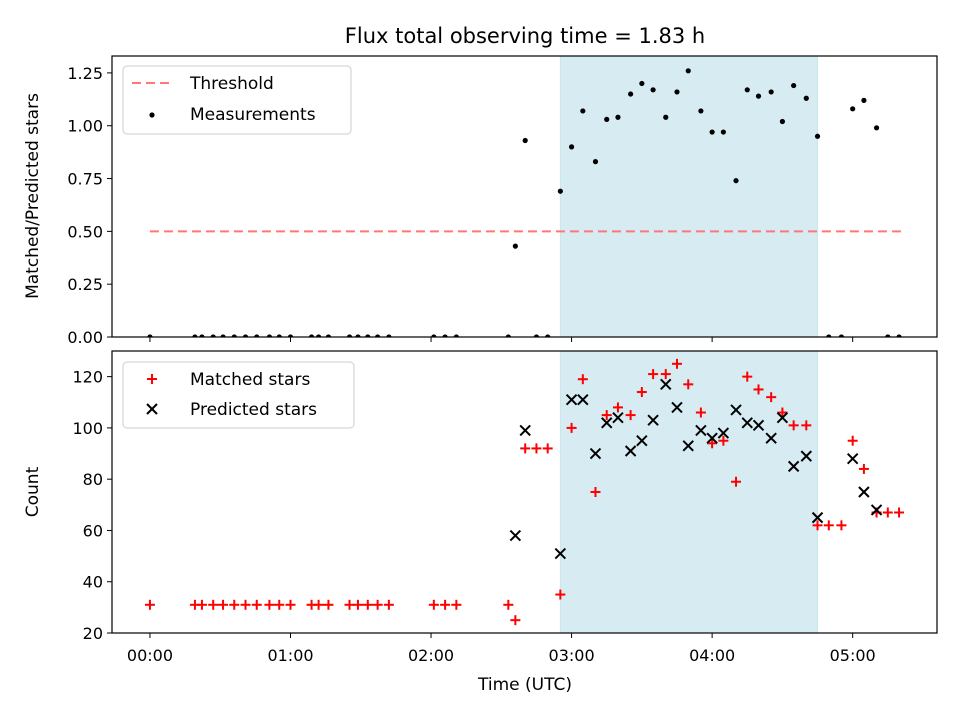  Describe the element at coordinates (501, 649) in the screenshot. I see `count-x-axis: 00:00 01:00 02:00 03:00 04:00 05:00` at that location.